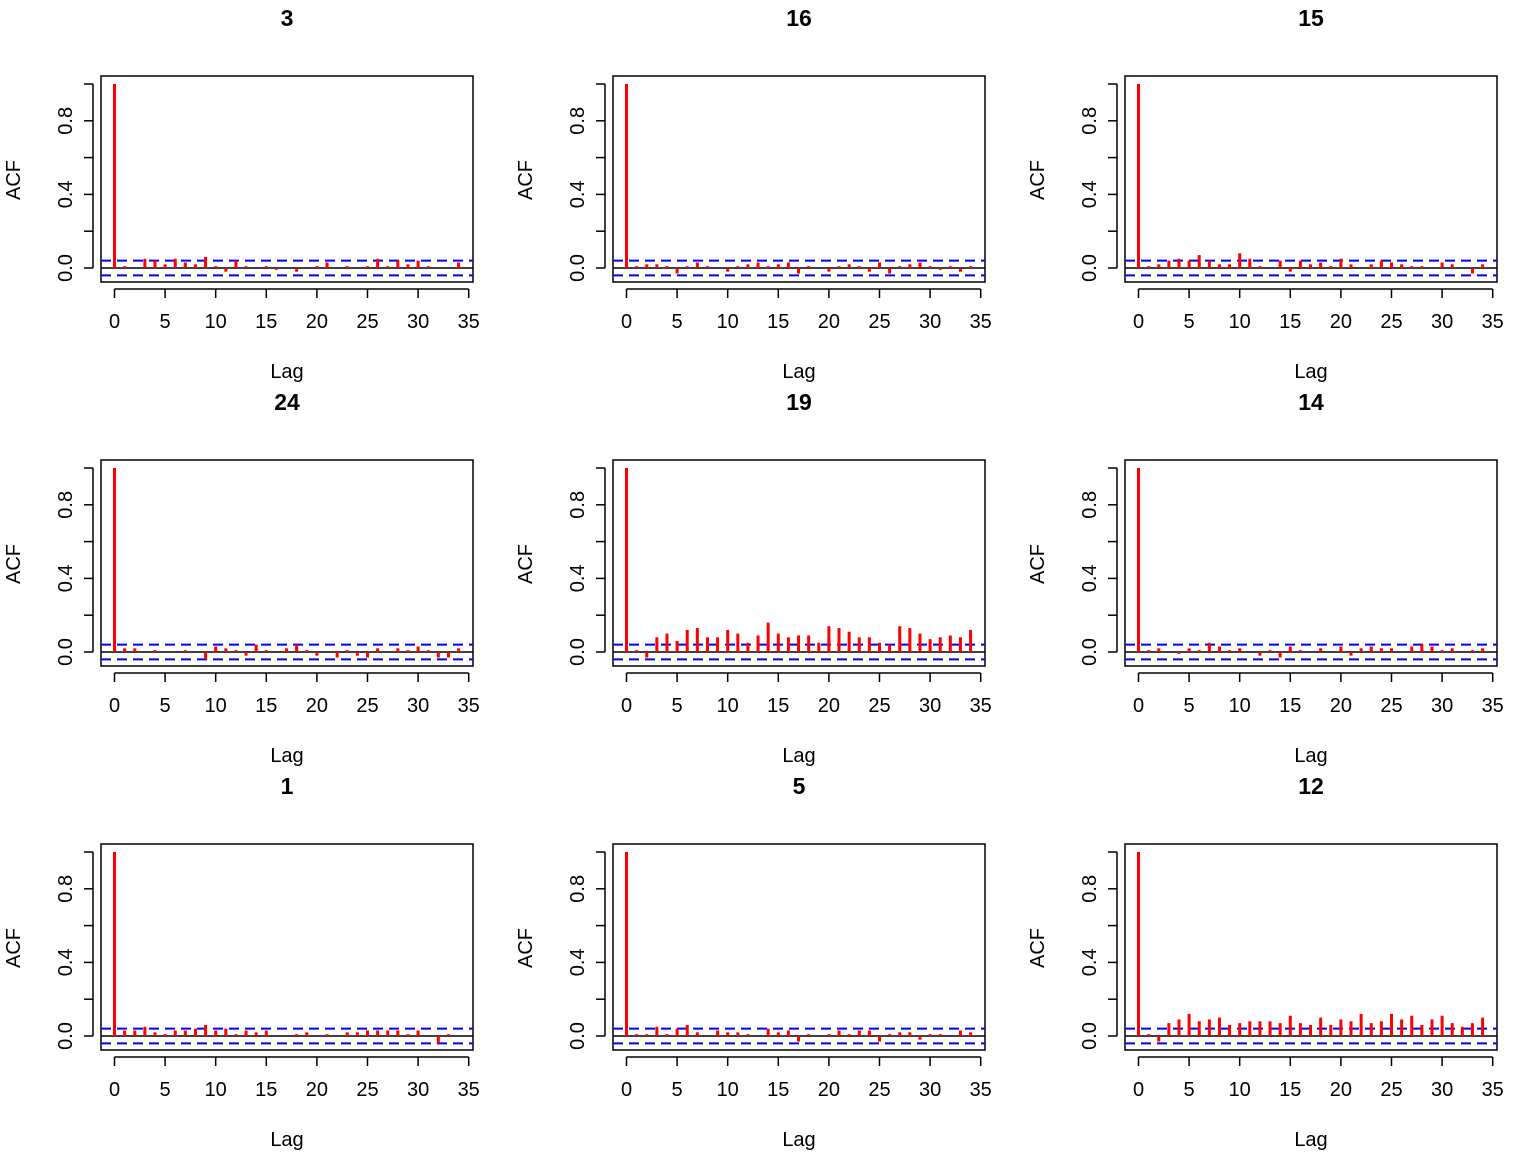 This screenshot has width=1536, height=1152. Describe the element at coordinates (287, 786) in the screenshot. I see `panel-title: 1` at that location.